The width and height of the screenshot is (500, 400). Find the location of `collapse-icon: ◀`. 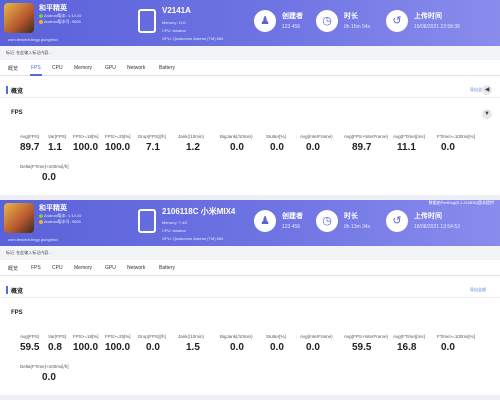

collapse-icon: ◀ is located at coordinates (487, 90).